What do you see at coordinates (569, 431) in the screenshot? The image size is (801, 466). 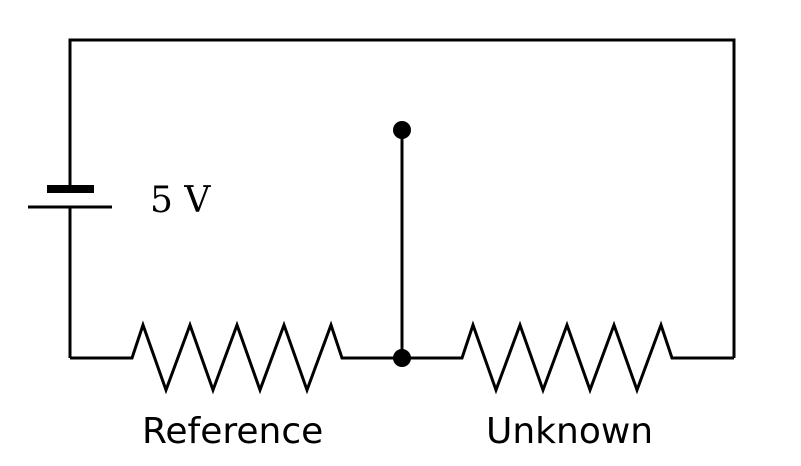 I see `unknown-resistor-label: Unknown` at bounding box center [569, 431].